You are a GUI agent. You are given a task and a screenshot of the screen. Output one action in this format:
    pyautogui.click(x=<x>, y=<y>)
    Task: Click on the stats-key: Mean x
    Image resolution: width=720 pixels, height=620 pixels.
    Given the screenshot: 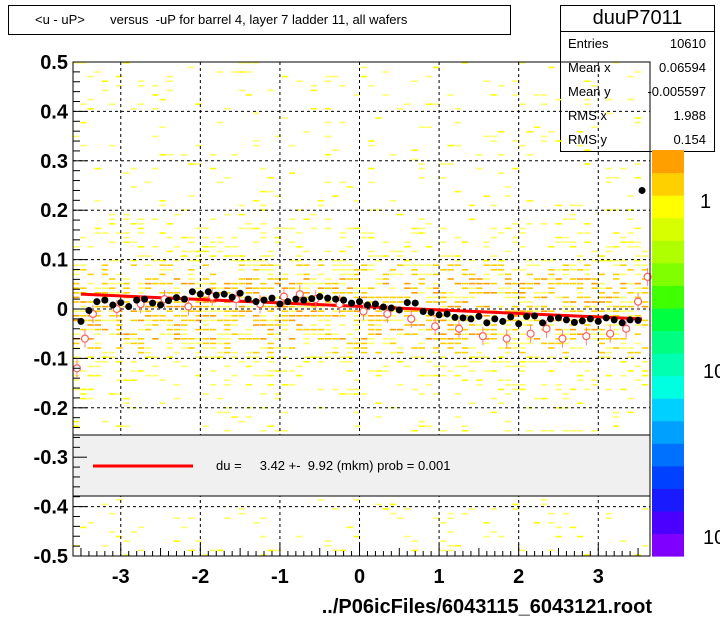 What is the action you would take?
    pyautogui.click(x=589, y=67)
    